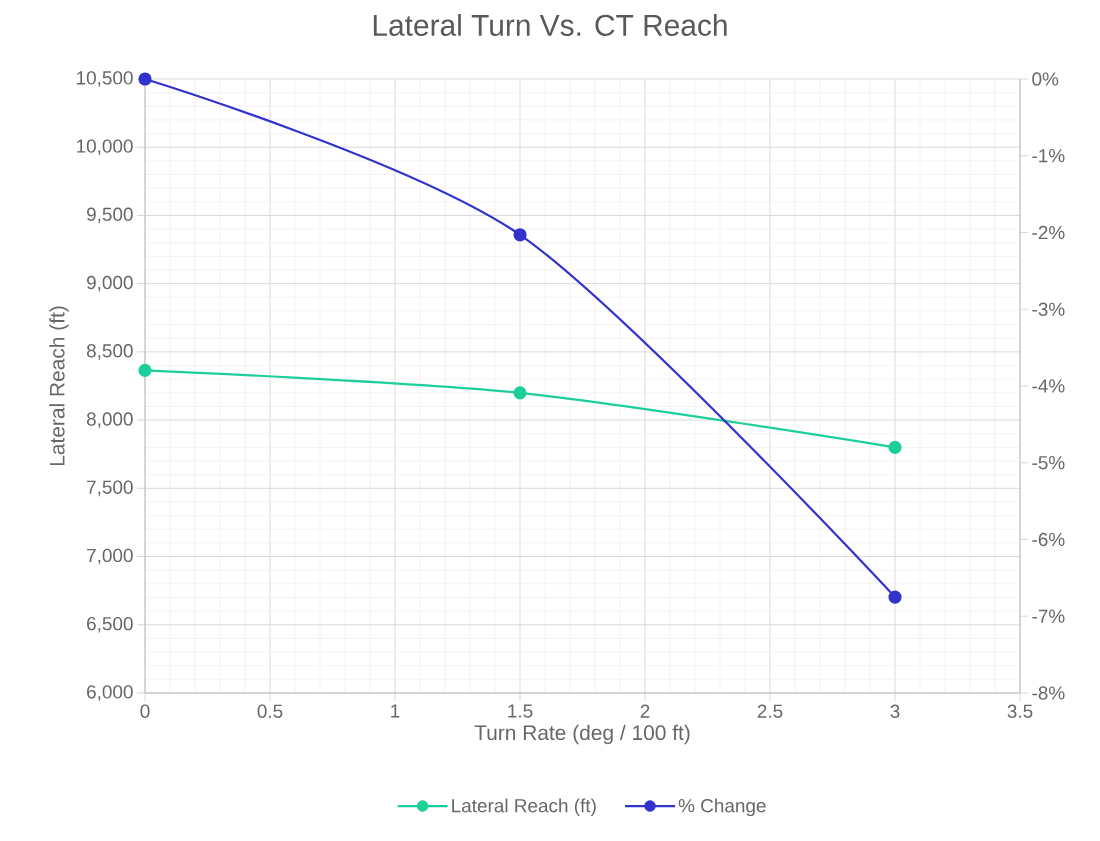  What do you see at coordinates (270, 711) in the screenshot?
I see `x-tick-label: 0.5` at bounding box center [270, 711].